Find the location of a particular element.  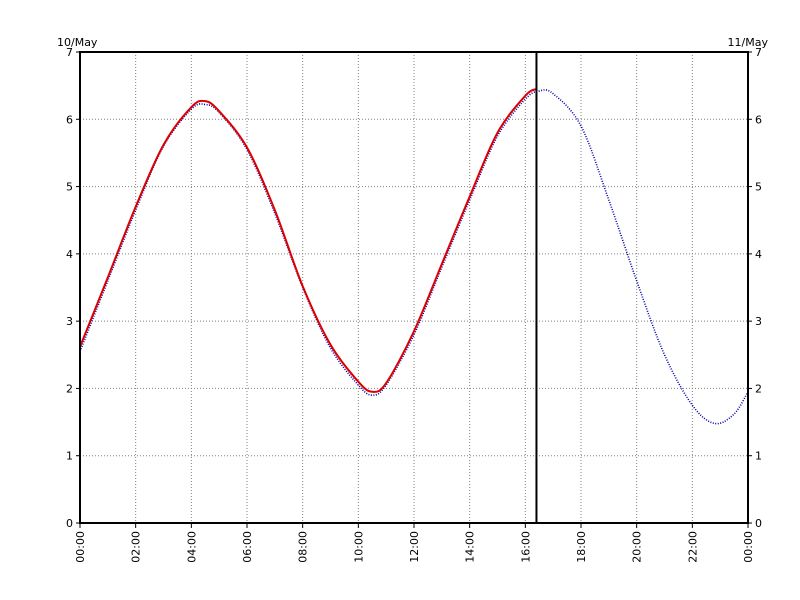

x-tick-label: 10:00 is located at coordinates (358, 547).